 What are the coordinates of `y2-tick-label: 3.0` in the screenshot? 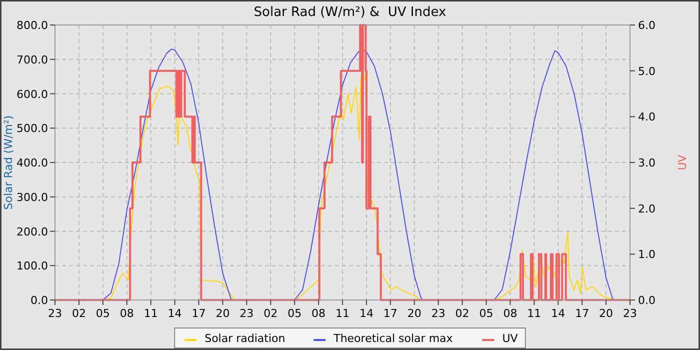 It's located at (647, 163).